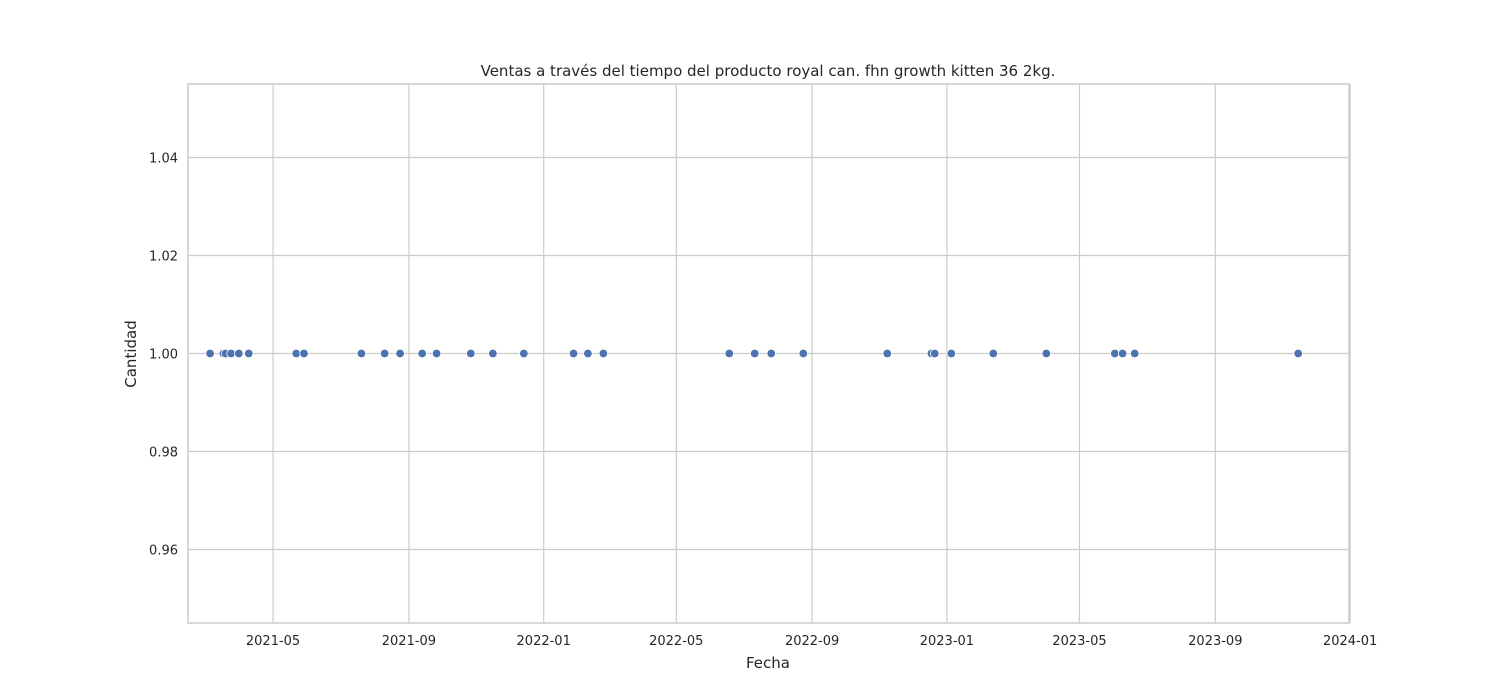 The width and height of the screenshot is (1500, 700). What do you see at coordinates (163, 257) in the screenshot?
I see `y-tick-label: 1.02` at bounding box center [163, 257].